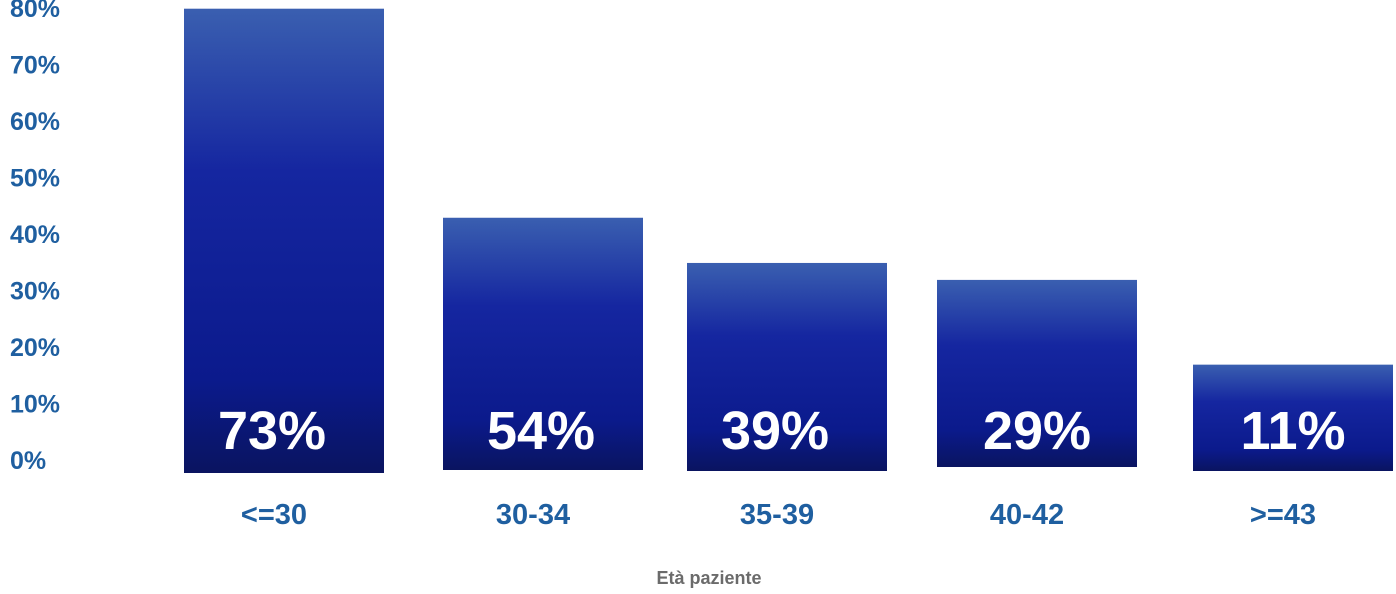 The height and width of the screenshot is (594, 1396). What do you see at coordinates (708, 578) in the screenshot?
I see `x-axis-title: Età paziente` at bounding box center [708, 578].